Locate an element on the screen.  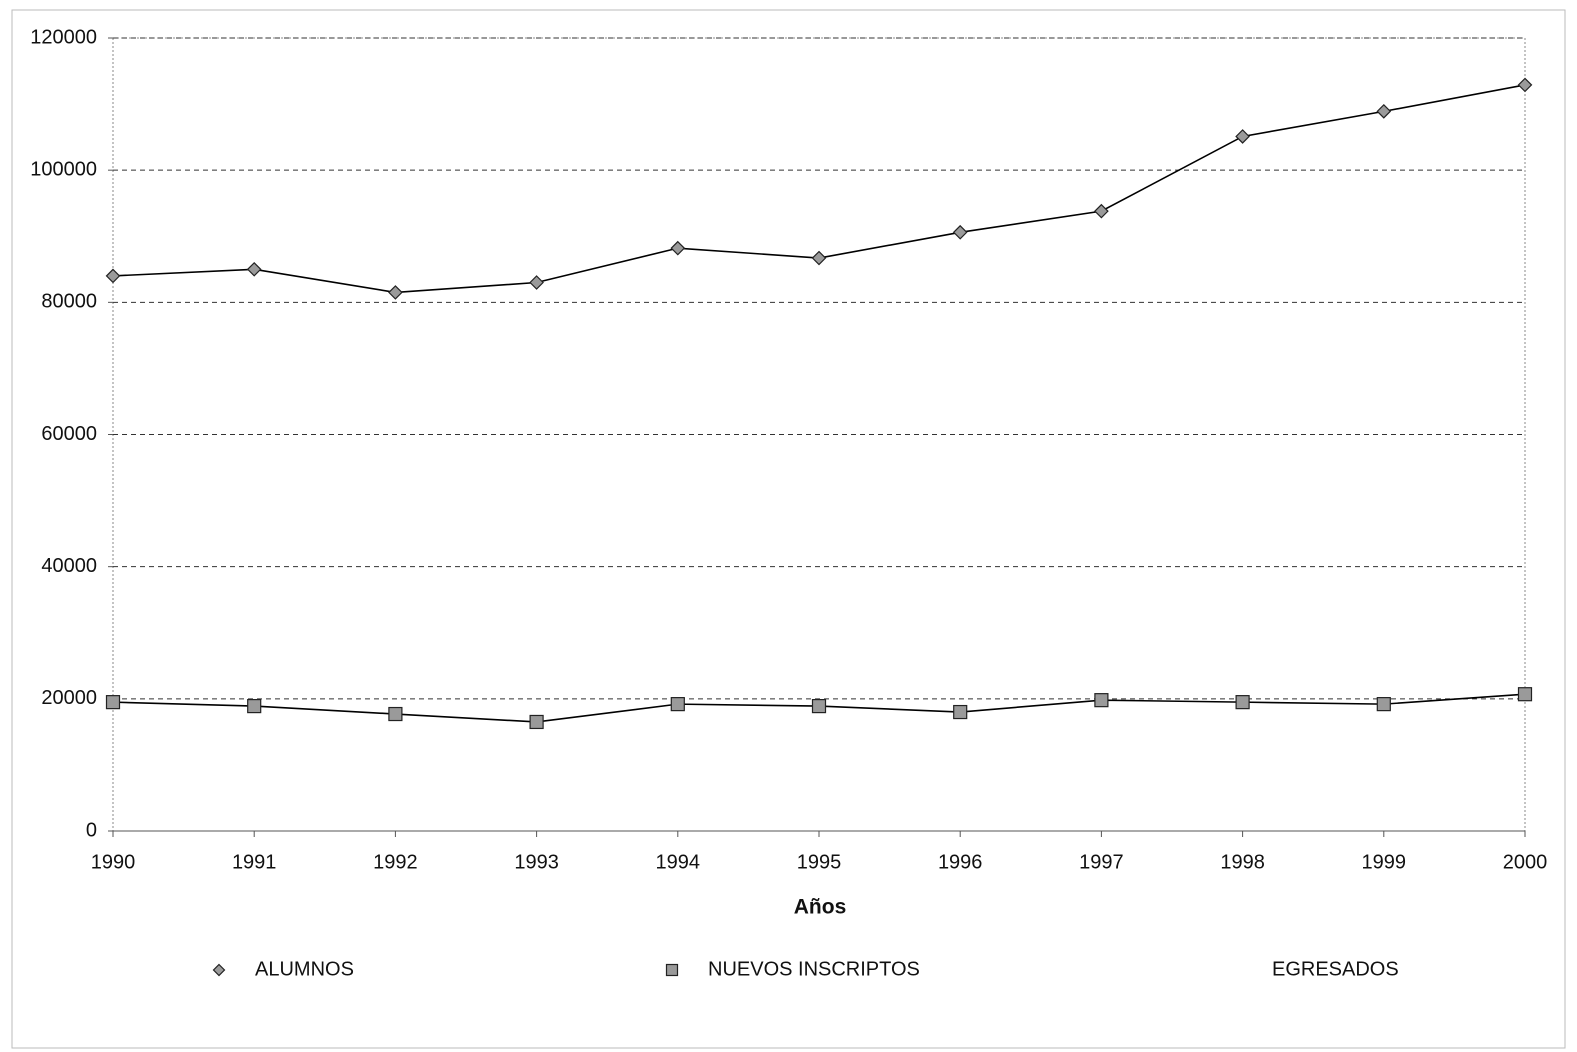
x-tick-label: 1993 is located at coordinates (536, 862).